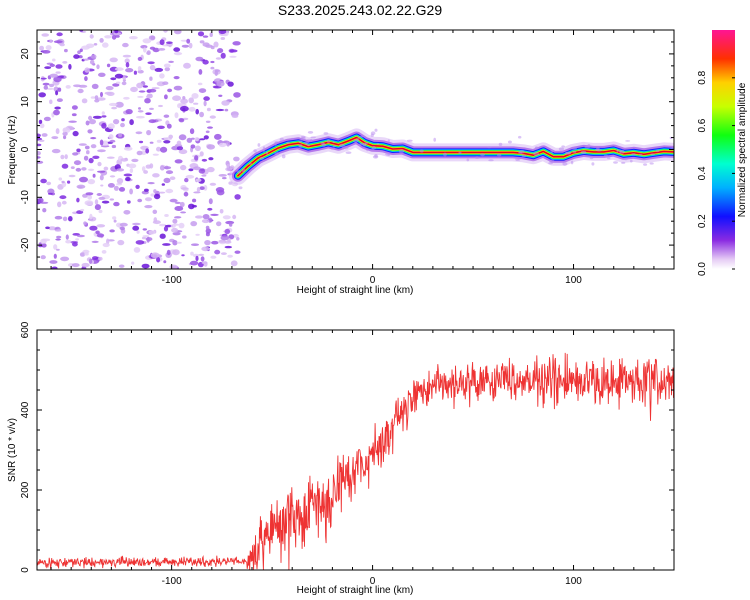 This screenshot has height=600, width=750. I want to click on spectrogram-ytick-label: 20, so click(25, 54).